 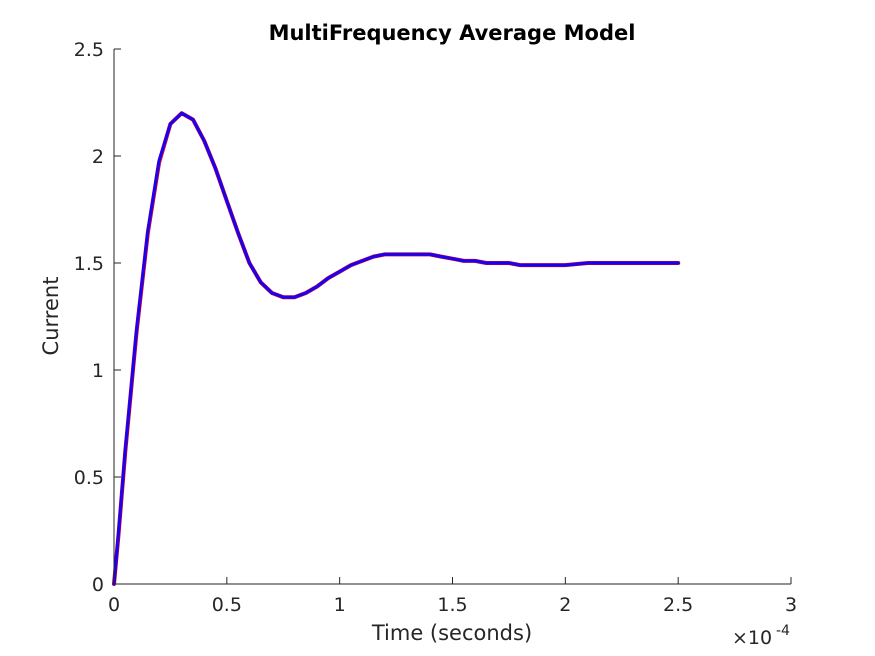 I want to click on x-tick-label: 1.5, so click(x=452, y=605).